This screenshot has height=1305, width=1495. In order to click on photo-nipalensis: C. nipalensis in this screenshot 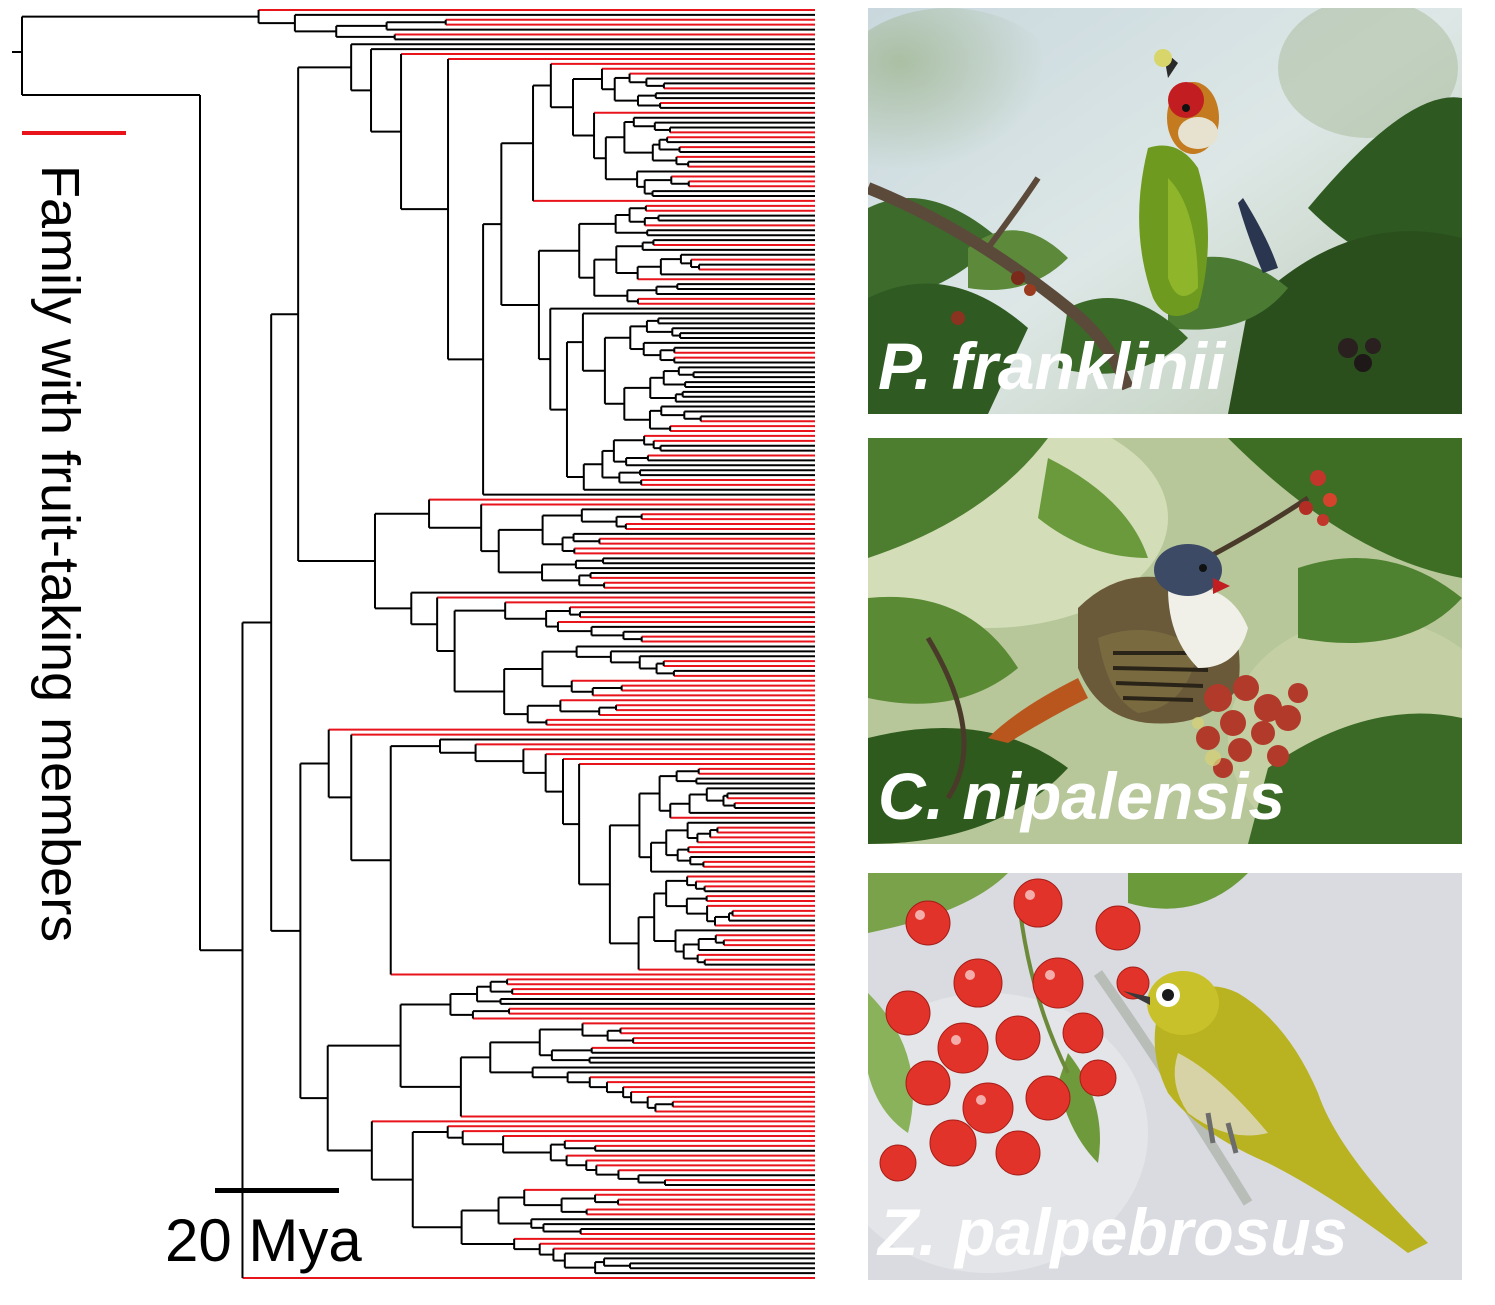, I will do `click(1165, 641)`.